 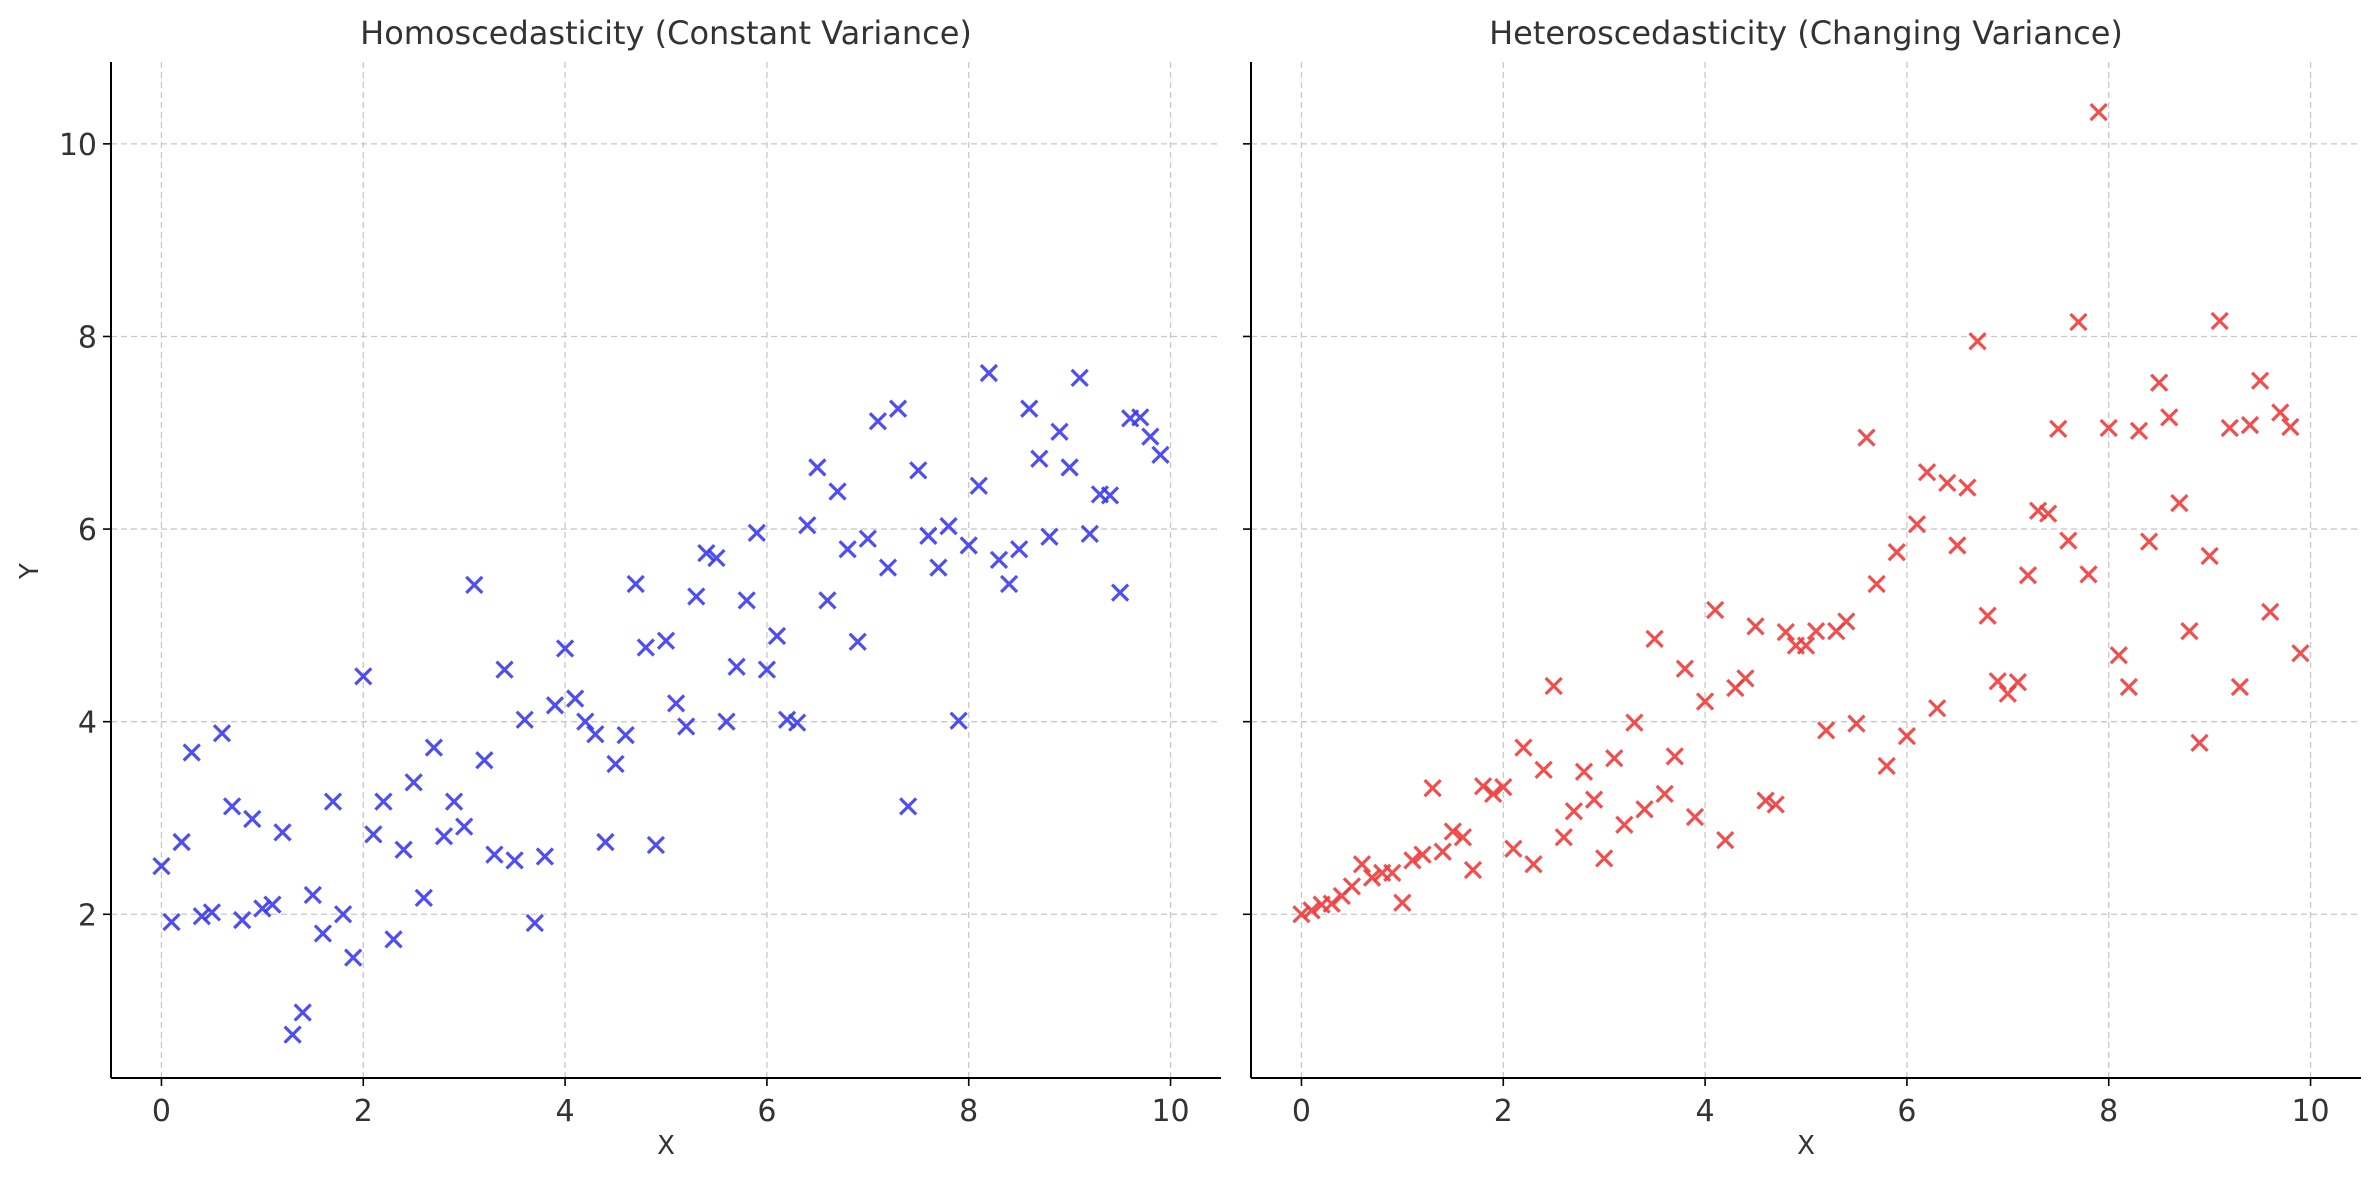 What do you see at coordinates (87, 337) in the screenshot?
I see `left-y-tick-label: 8` at bounding box center [87, 337].